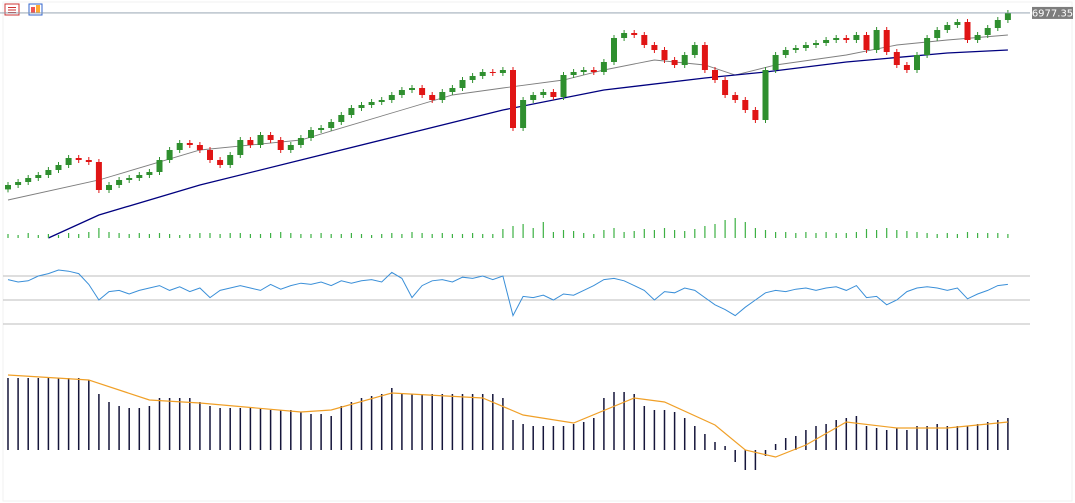 The width and height of the screenshot is (1075, 503). What do you see at coordinates (23, 9) in the screenshot?
I see `toolbar-icons` at bounding box center [23, 9].